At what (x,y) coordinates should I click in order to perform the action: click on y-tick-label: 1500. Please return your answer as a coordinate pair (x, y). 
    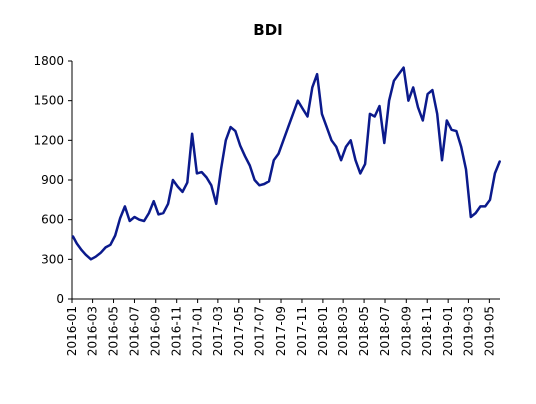
    Looking at the image, I should click on (48, 101).